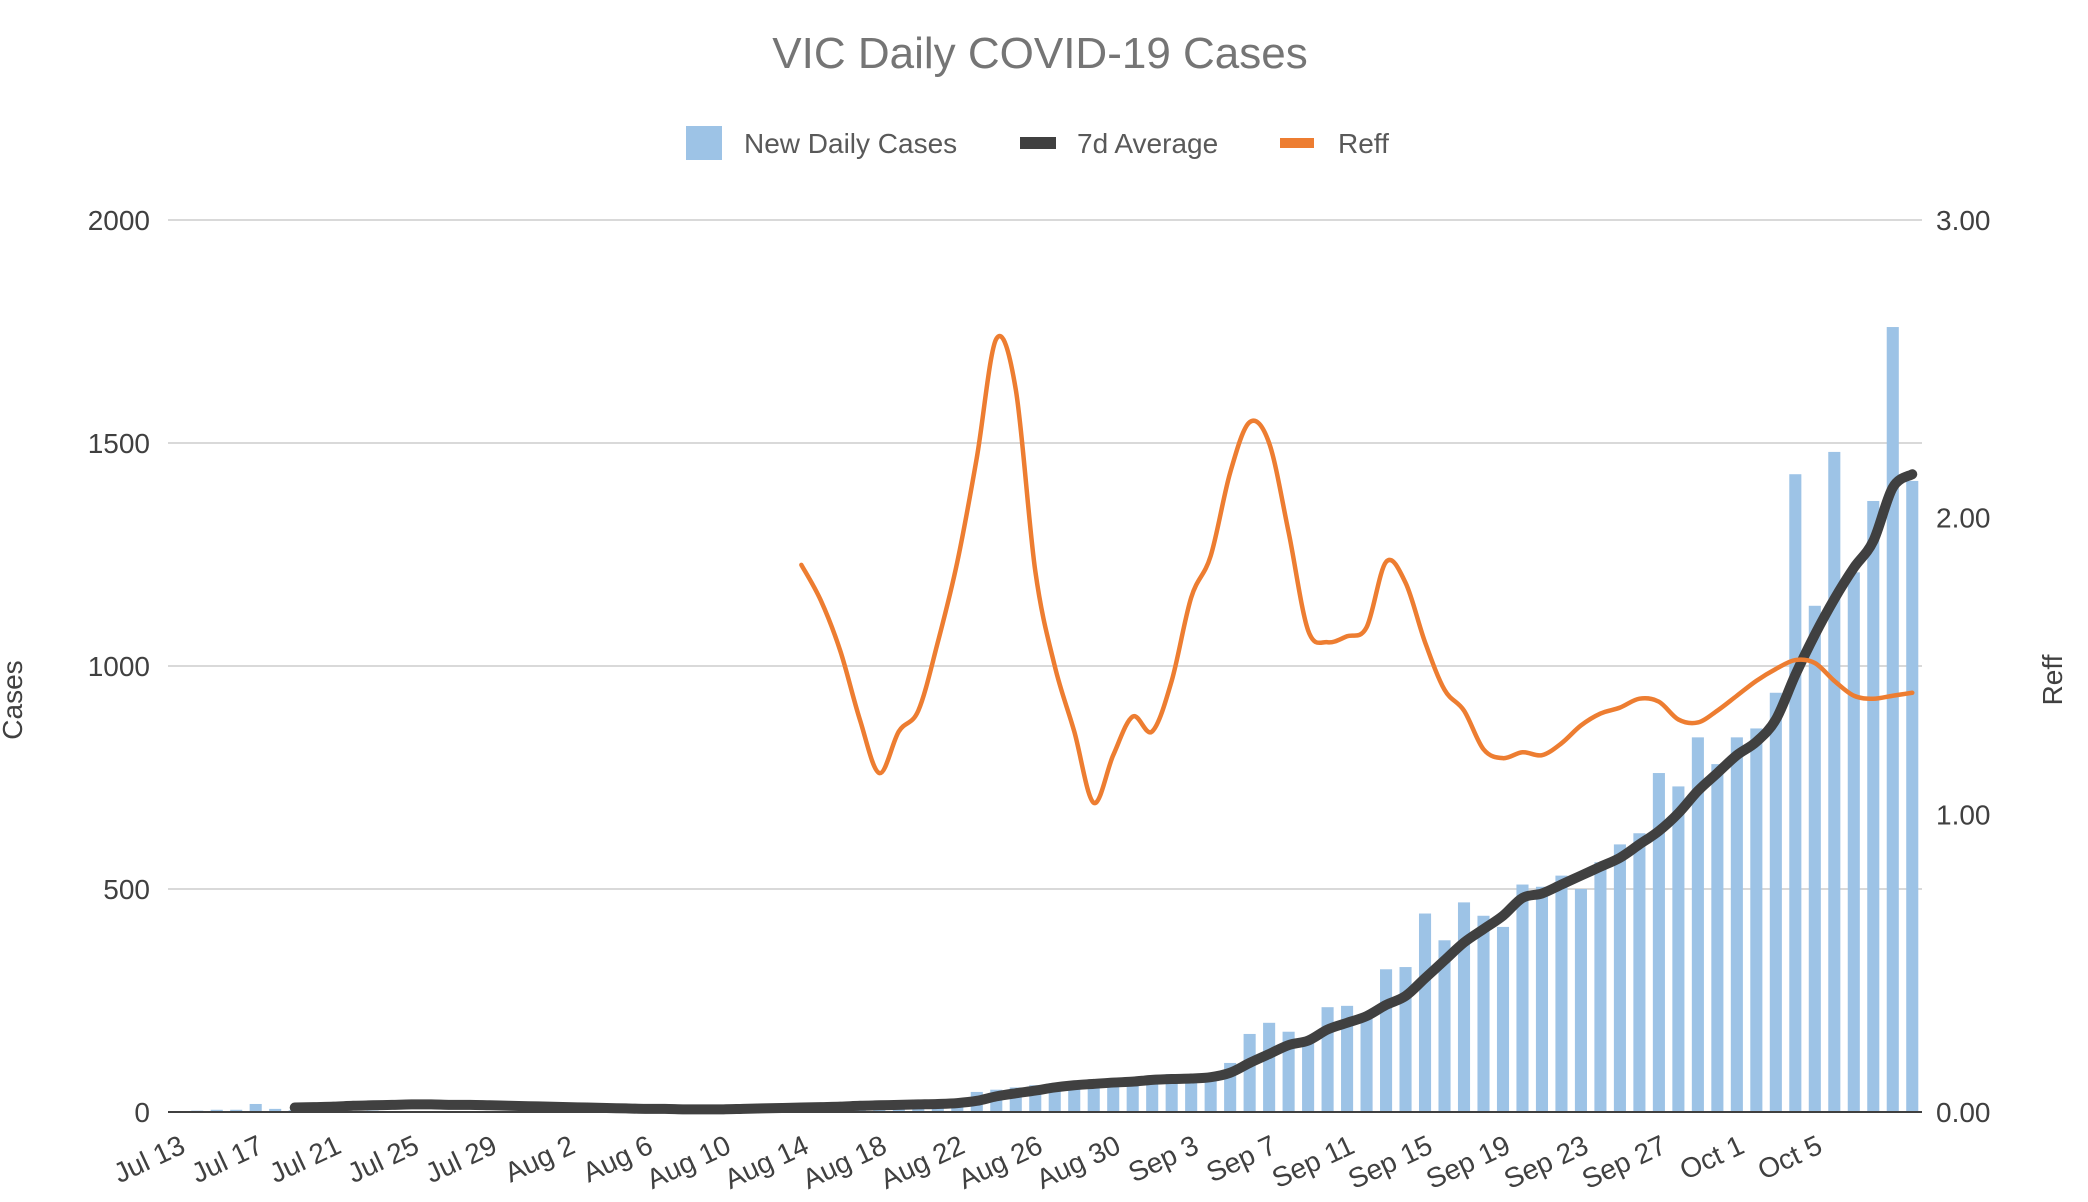 This screenshot has width=2088, height=1202. I want to click on x-tick-label: Oct 5, so click(1790, 1157).